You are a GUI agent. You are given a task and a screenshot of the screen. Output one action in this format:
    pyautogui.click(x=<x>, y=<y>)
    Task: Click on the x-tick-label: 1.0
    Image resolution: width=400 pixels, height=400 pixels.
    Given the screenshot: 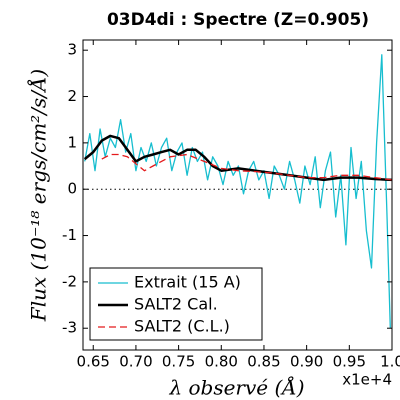 What is the action you would take?
    pyautogui.click(x=390, y=362)
    